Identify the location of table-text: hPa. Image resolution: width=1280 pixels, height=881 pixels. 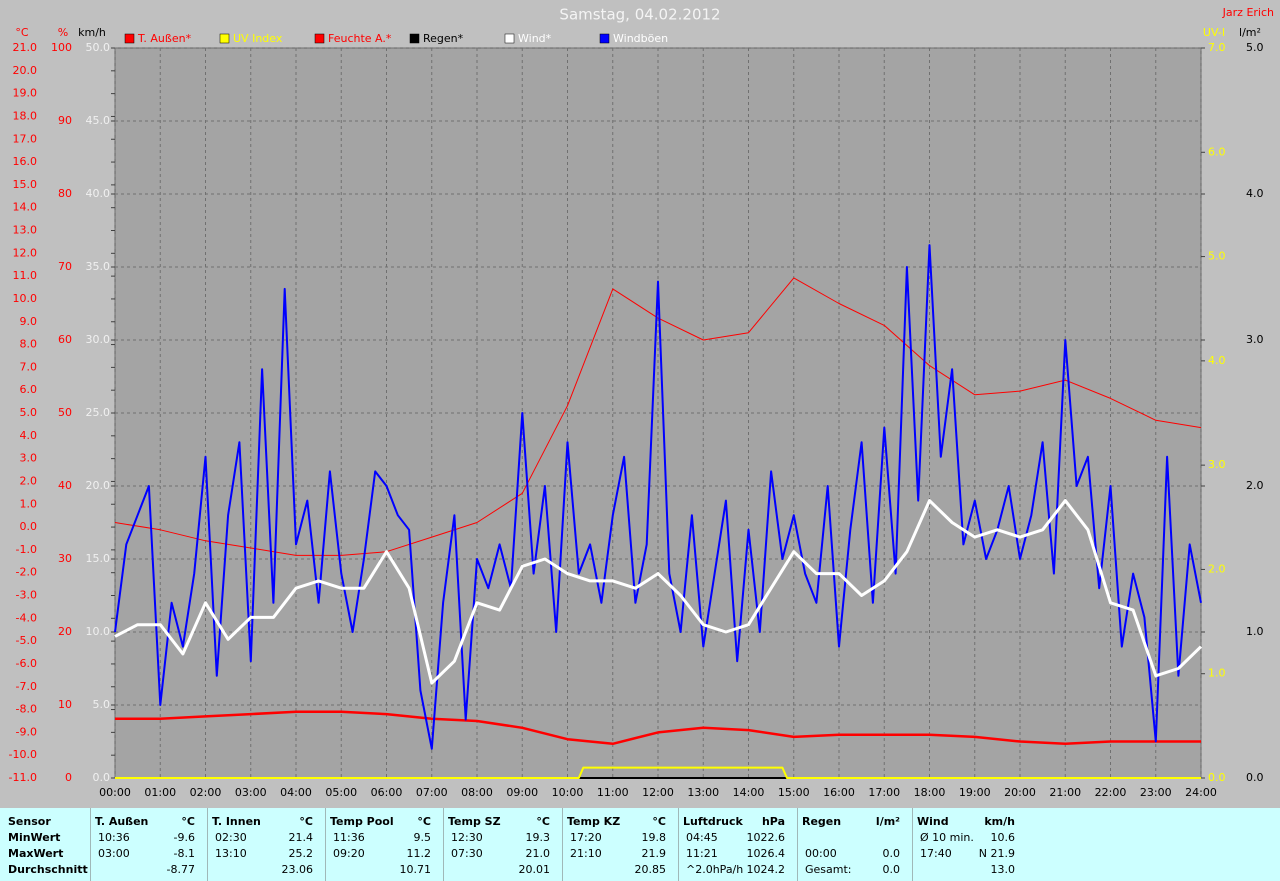
(773, 821).